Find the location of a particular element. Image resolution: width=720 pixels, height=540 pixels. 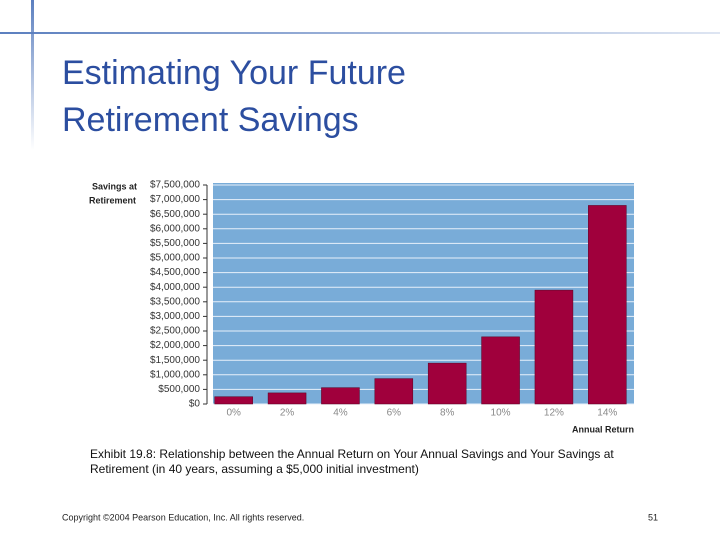

slide-title: Retirement Savings is located at coordinates (210, 120).